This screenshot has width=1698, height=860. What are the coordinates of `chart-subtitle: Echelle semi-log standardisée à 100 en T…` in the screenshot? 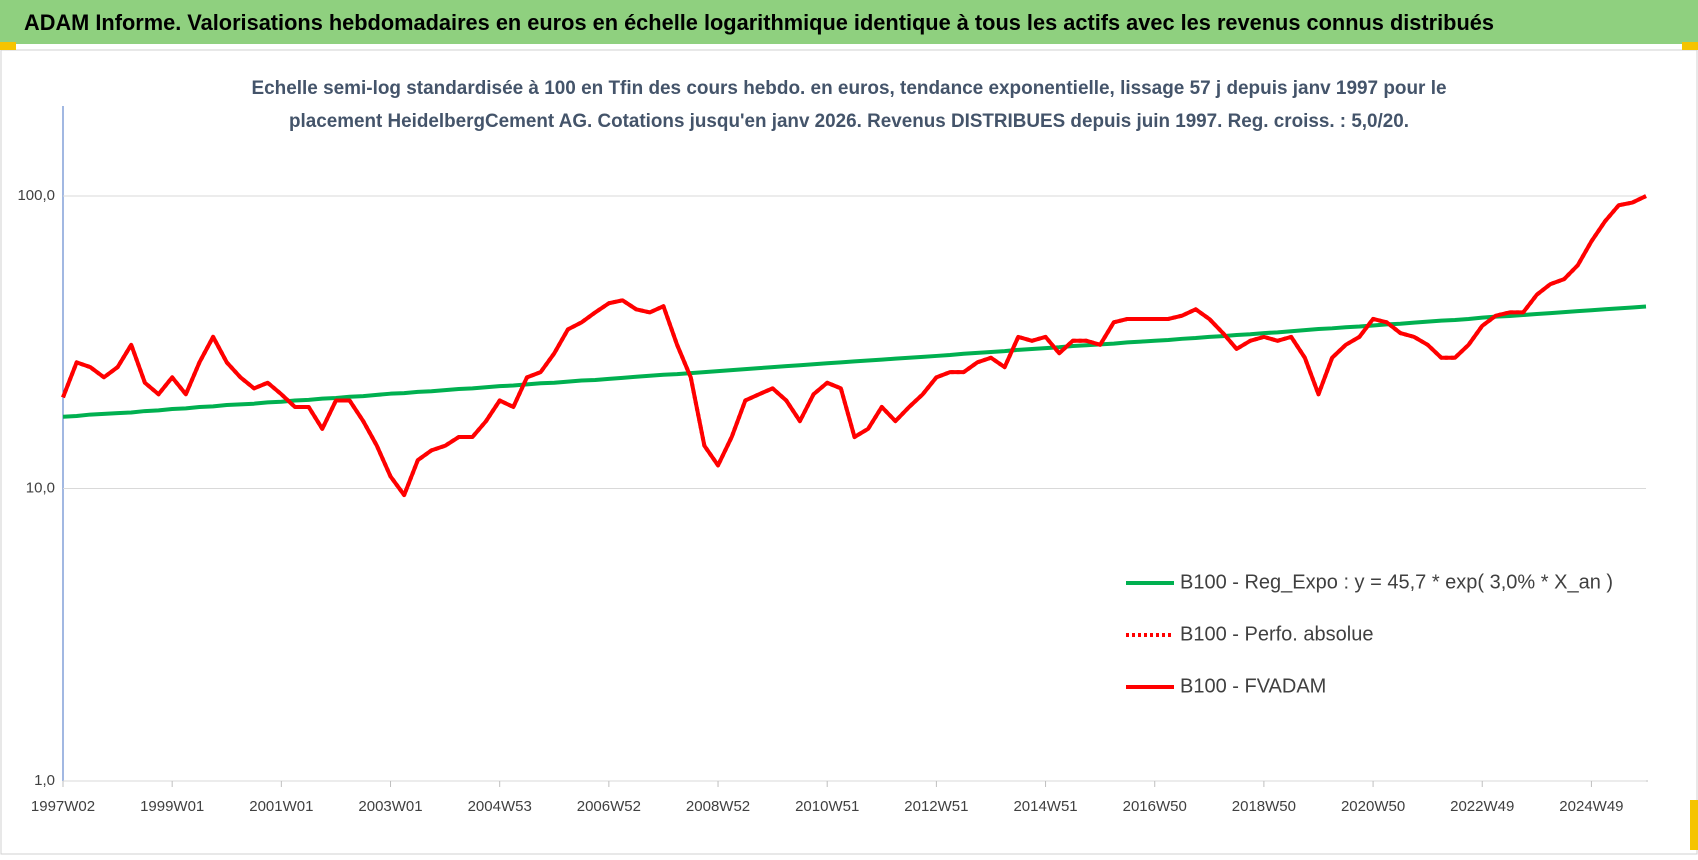 It's located at (849, 88).